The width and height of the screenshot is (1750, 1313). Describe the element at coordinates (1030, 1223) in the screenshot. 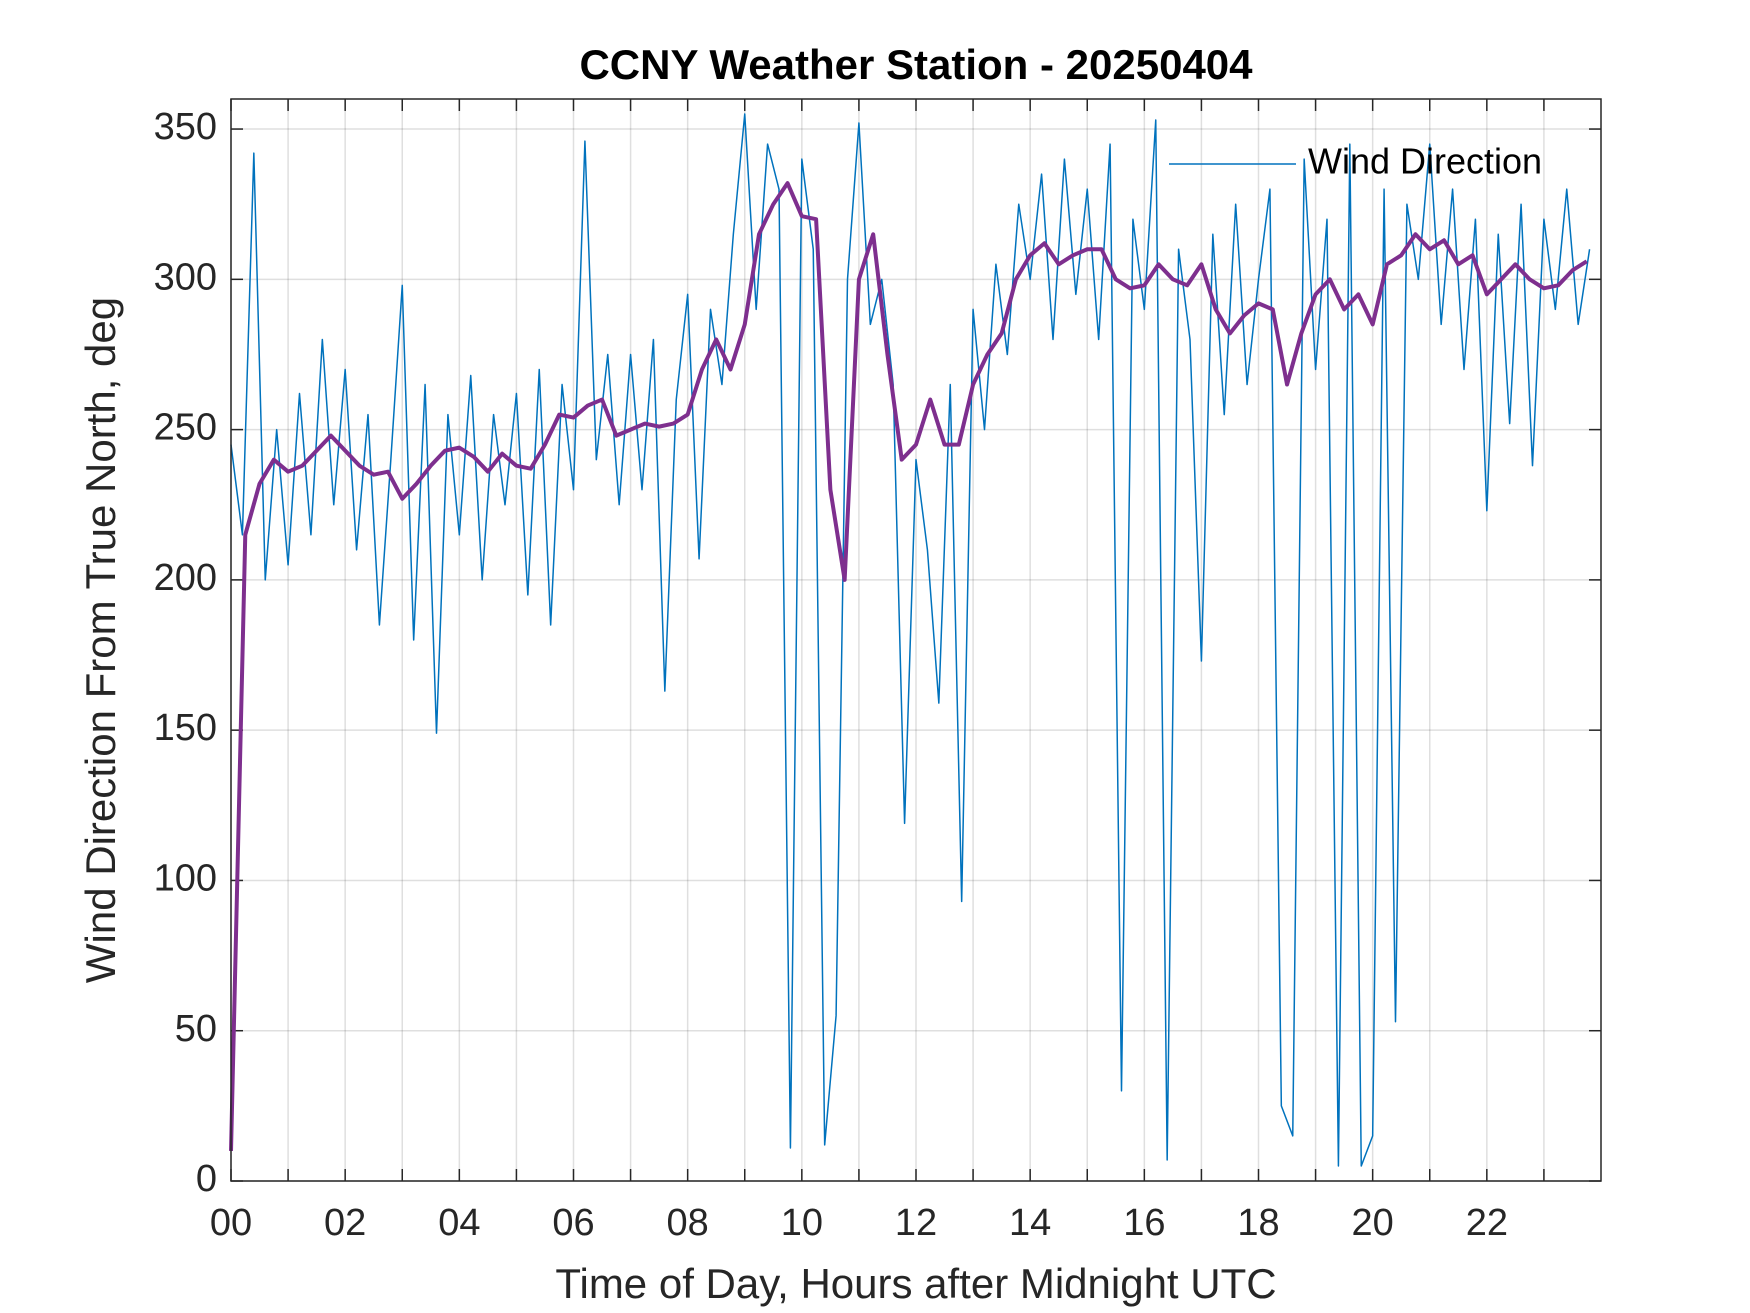

I see `x-tick-label: 14` at that location.